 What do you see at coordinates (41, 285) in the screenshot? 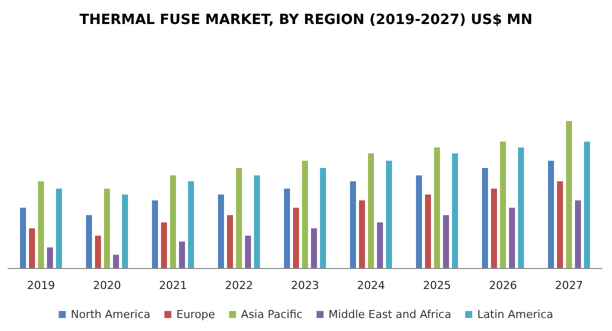
I see `x-tick-label: 2019` at bounding box center [41, 285].